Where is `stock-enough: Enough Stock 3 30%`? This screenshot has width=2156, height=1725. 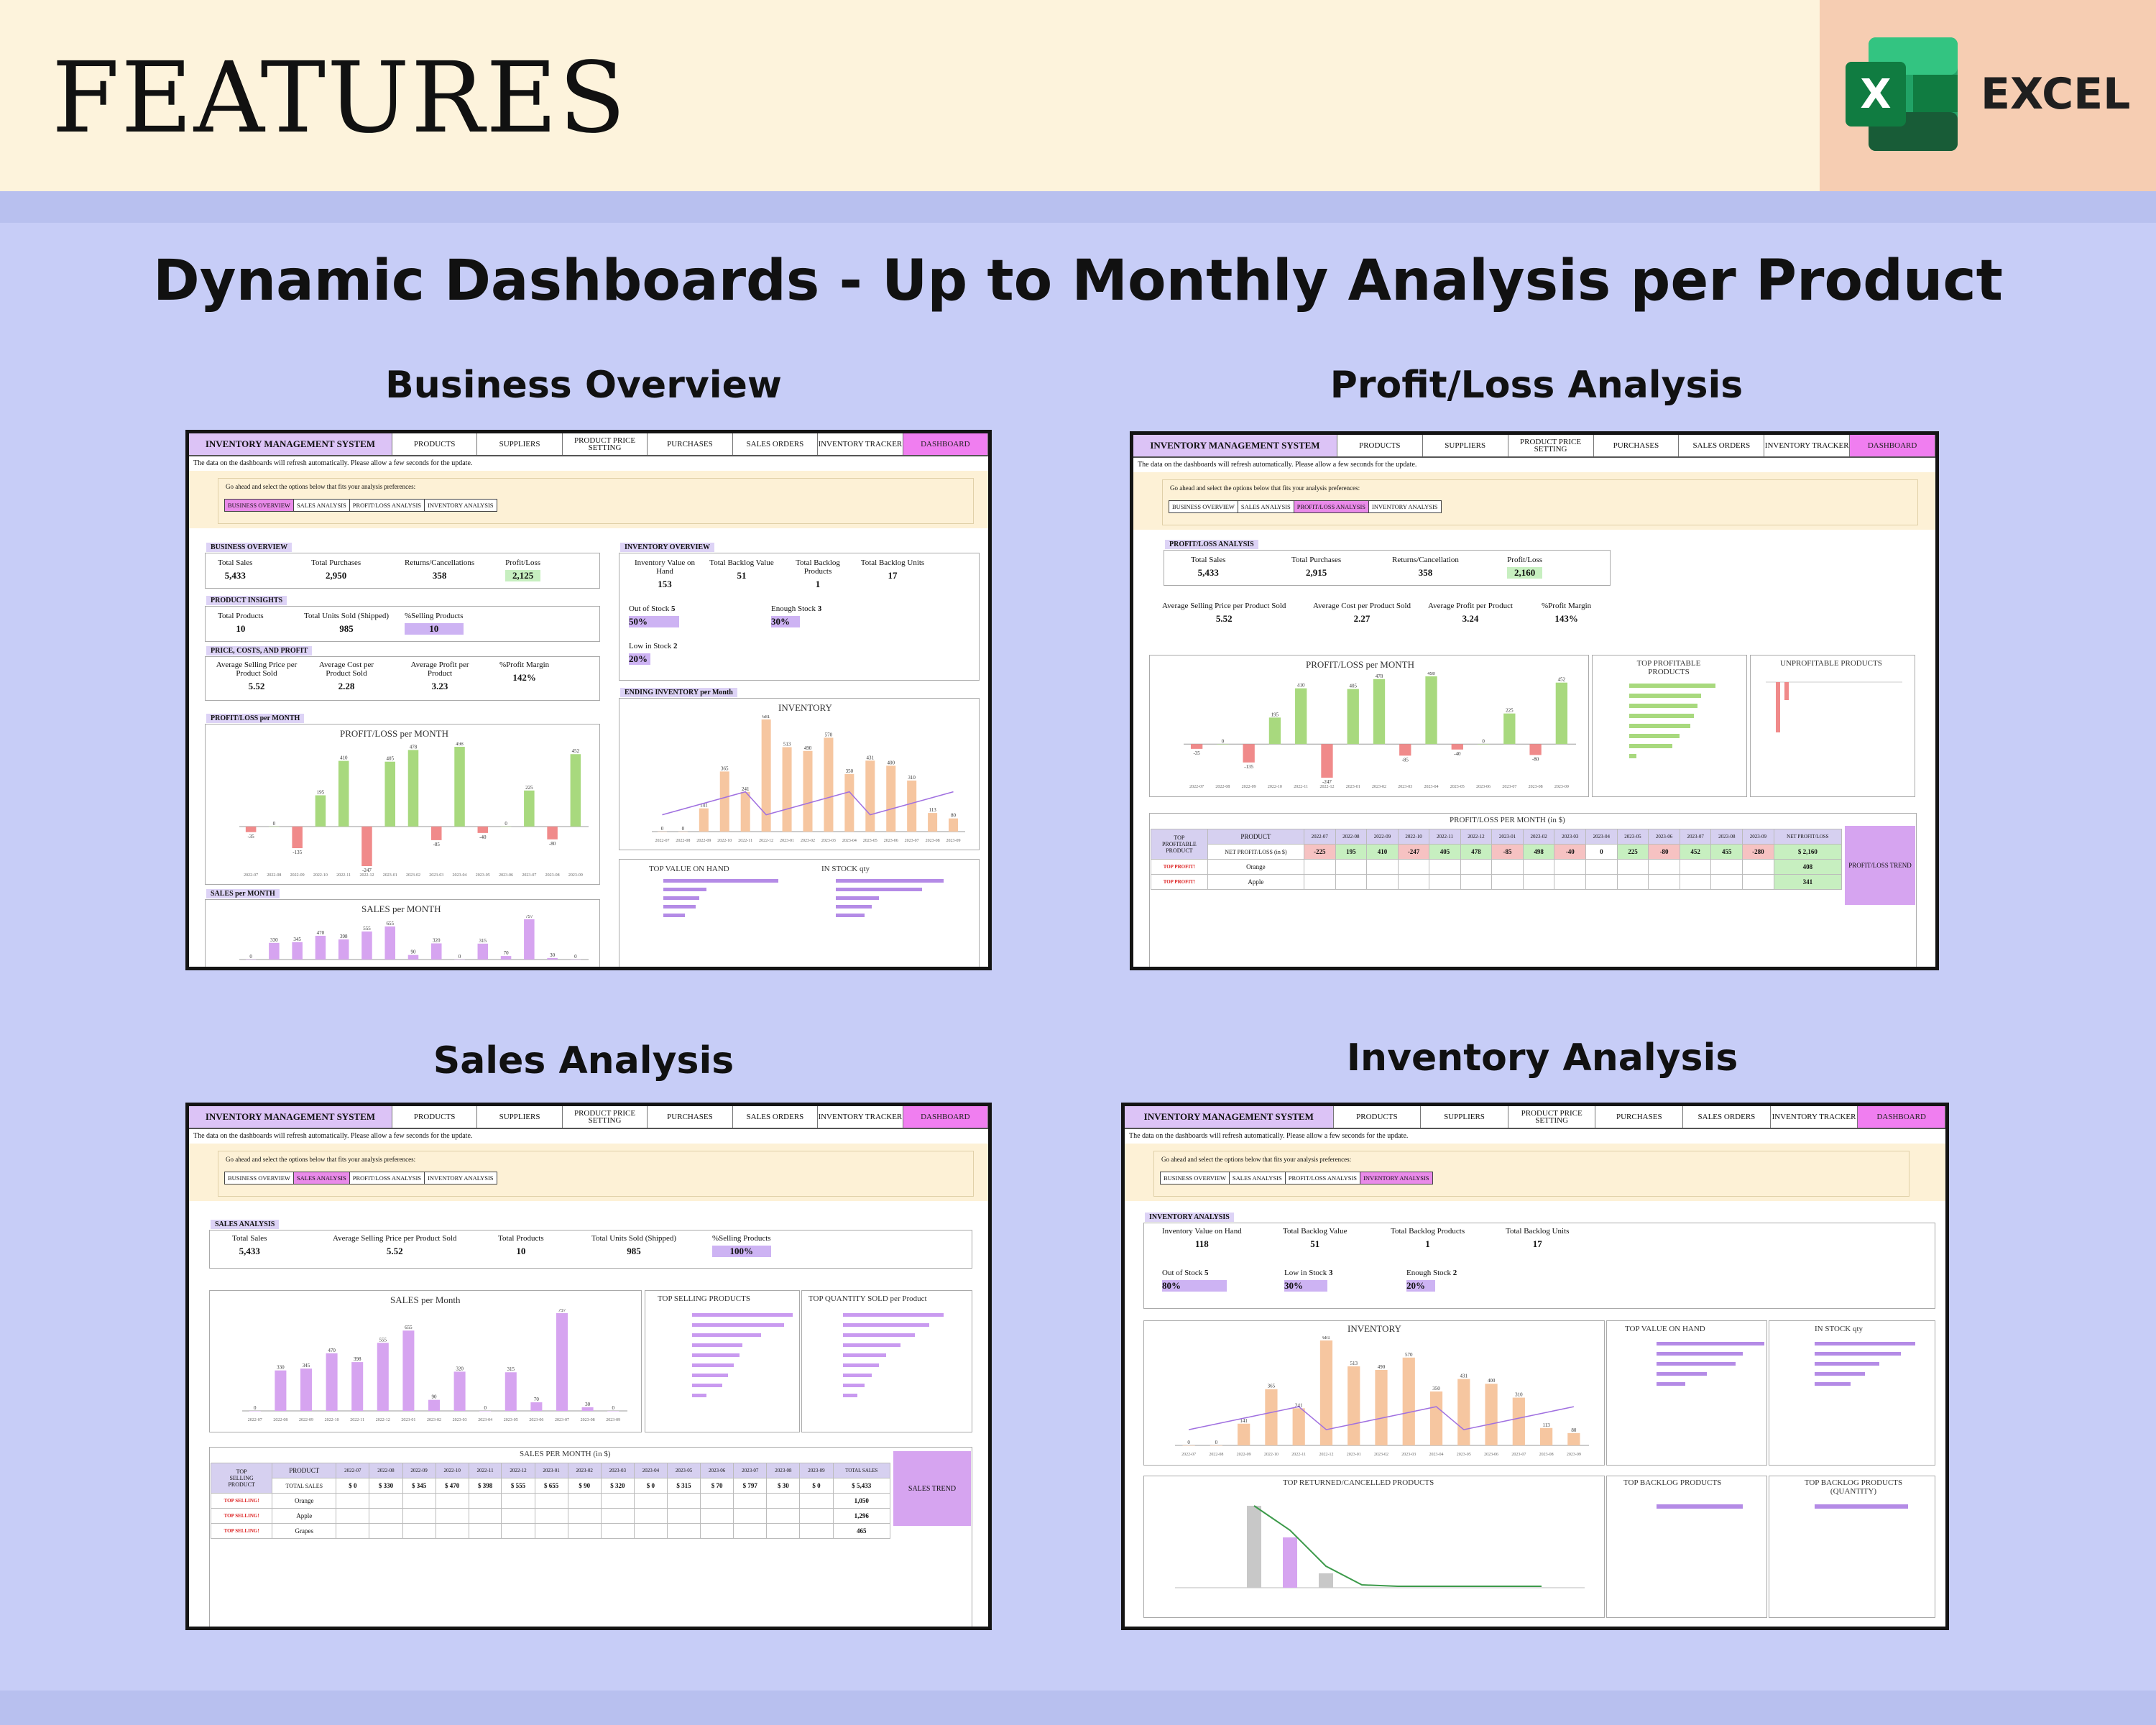
stock-enough: Enough Stock 3 30% is located at coordinates (797, 615).